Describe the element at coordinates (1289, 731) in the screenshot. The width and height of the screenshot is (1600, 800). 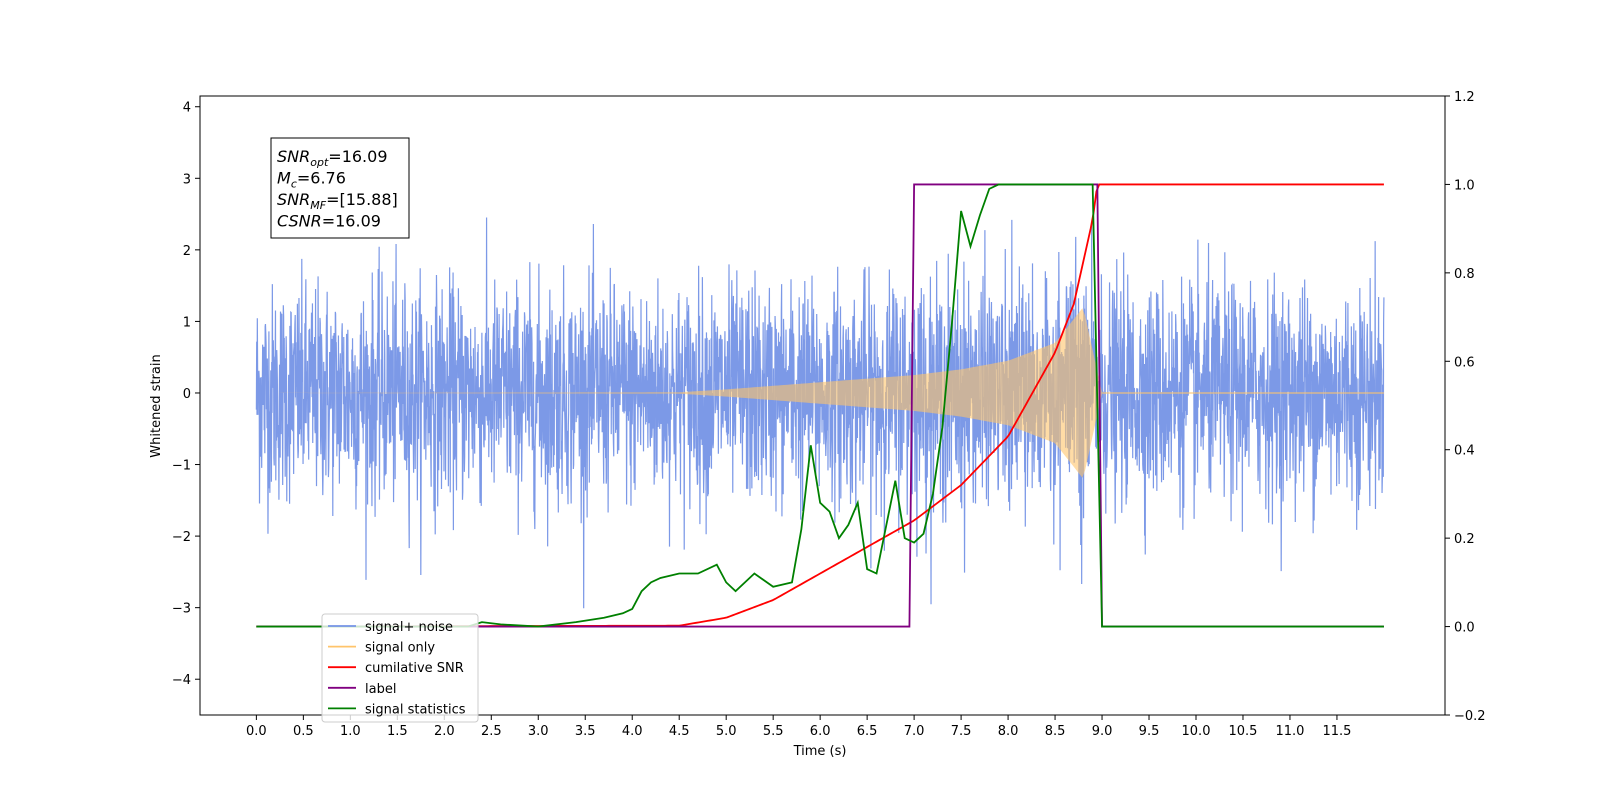
I see `x-tick-label: 11.0` at that location.